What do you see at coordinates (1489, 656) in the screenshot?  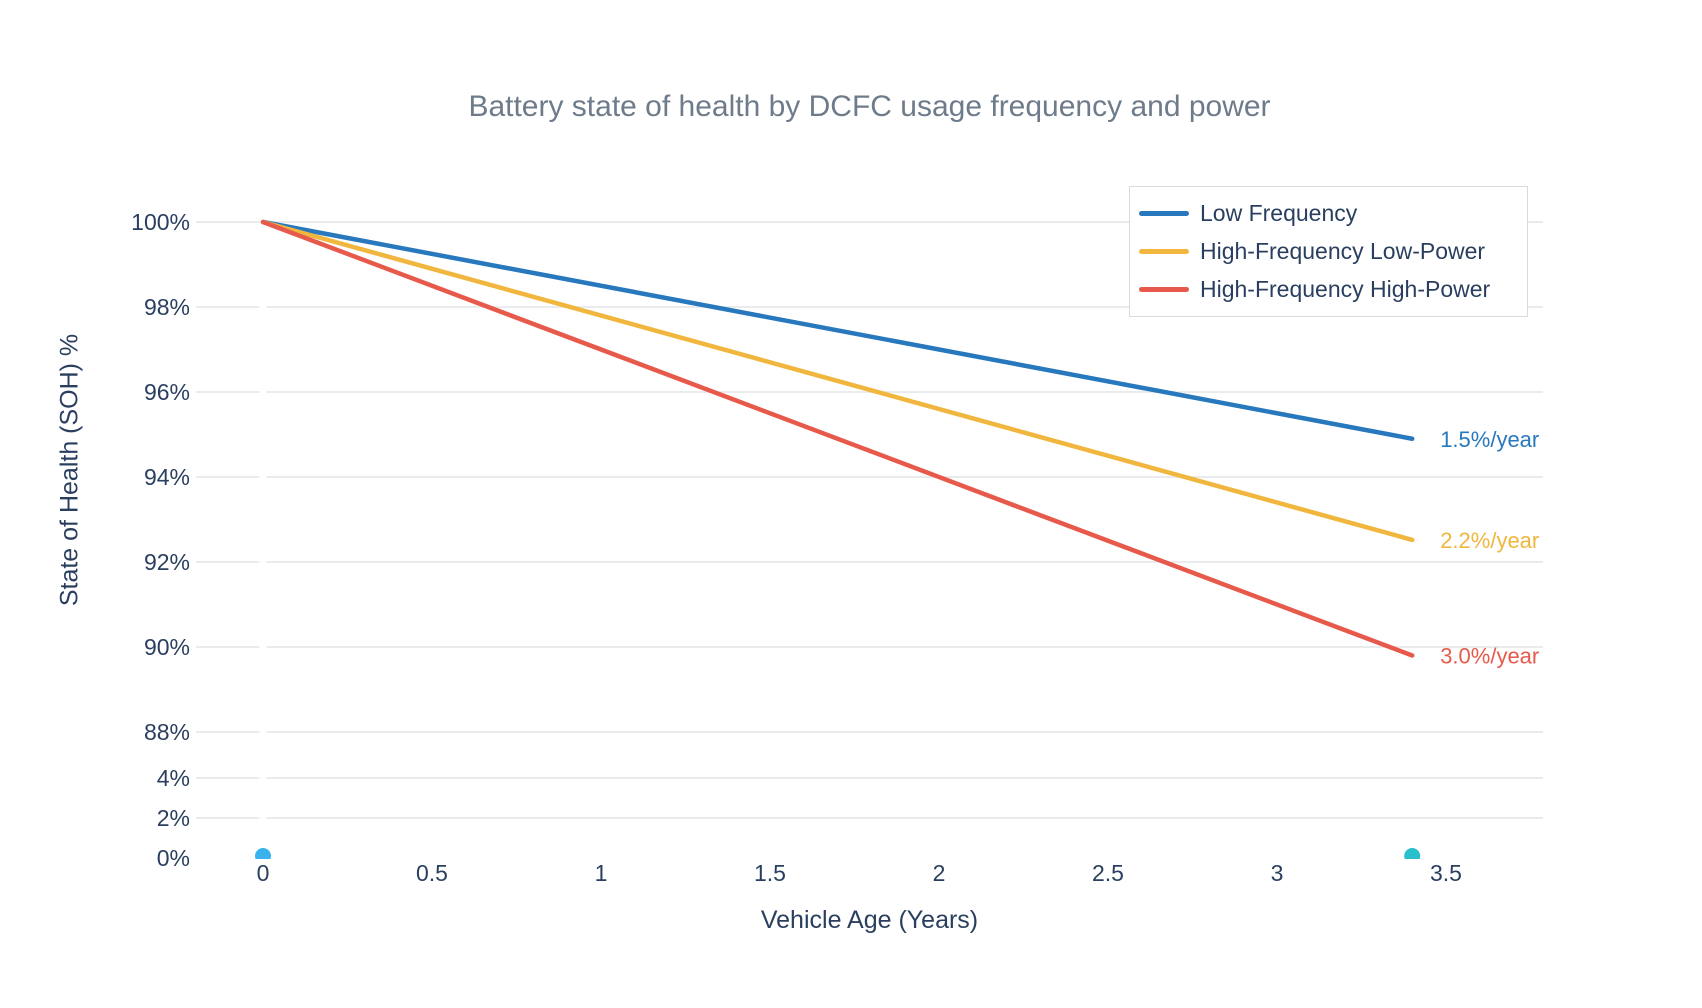 I see `annotation-high-frequency-high-power: 3.0%/year` at bounding box center [1489, 656].